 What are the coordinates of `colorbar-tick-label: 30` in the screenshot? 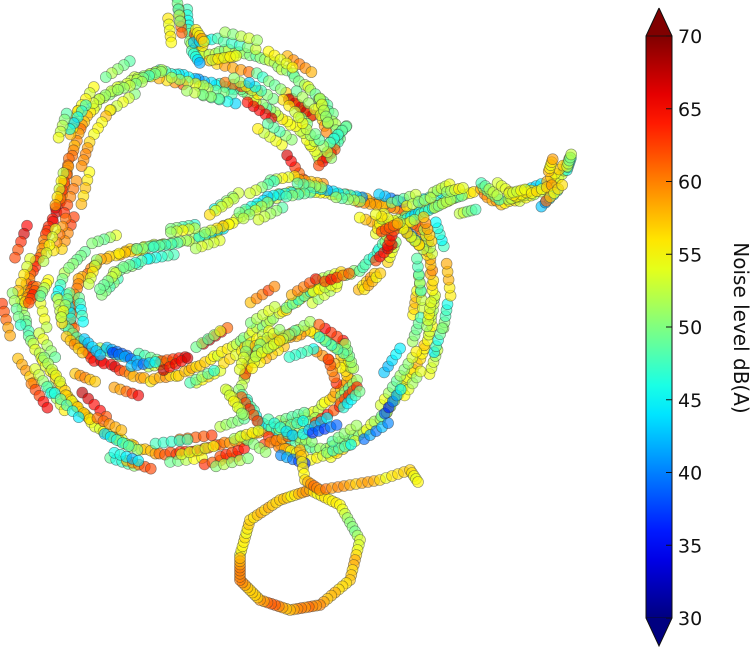 It's located at (690, 619).